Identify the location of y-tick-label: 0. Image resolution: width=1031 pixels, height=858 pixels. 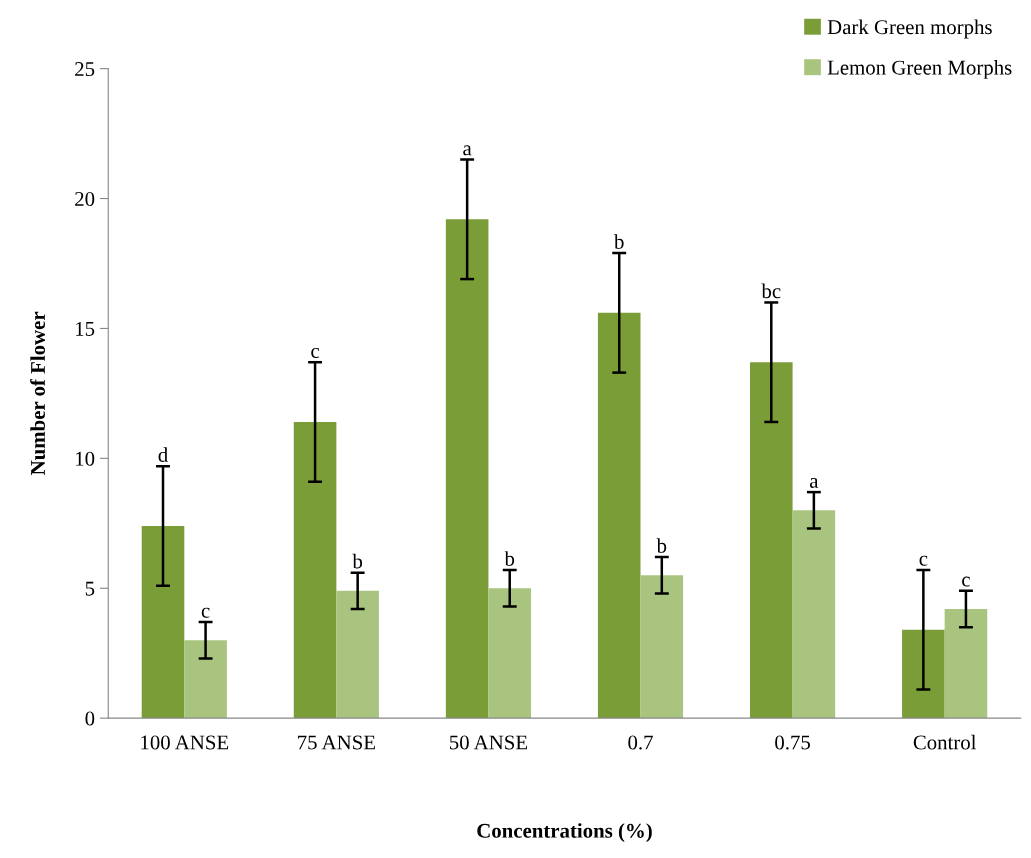
(90, 718).